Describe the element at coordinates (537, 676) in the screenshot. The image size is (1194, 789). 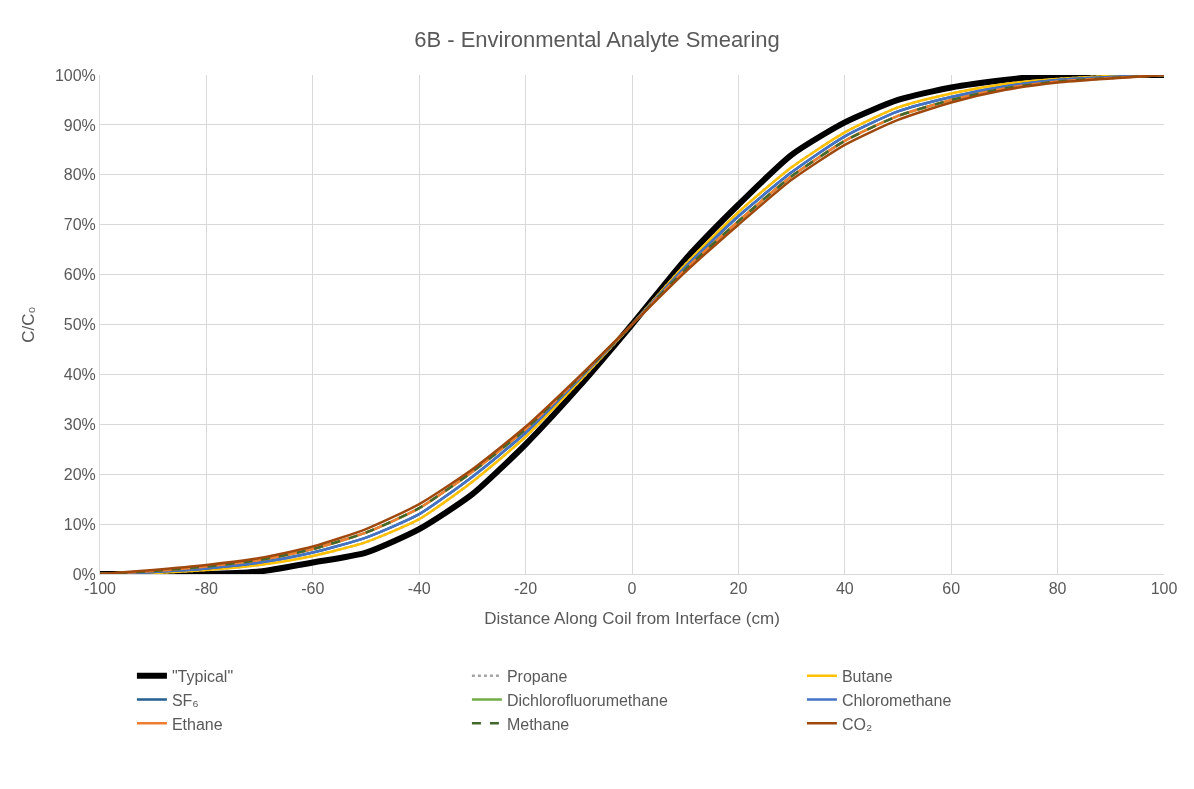
I see `legend-label: Propane` at that location.